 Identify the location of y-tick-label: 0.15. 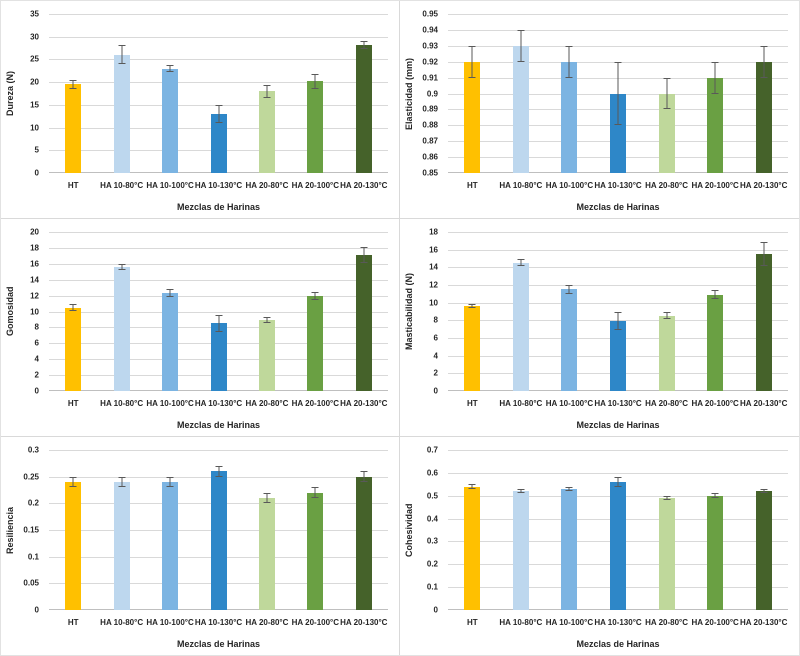
(31, 530).